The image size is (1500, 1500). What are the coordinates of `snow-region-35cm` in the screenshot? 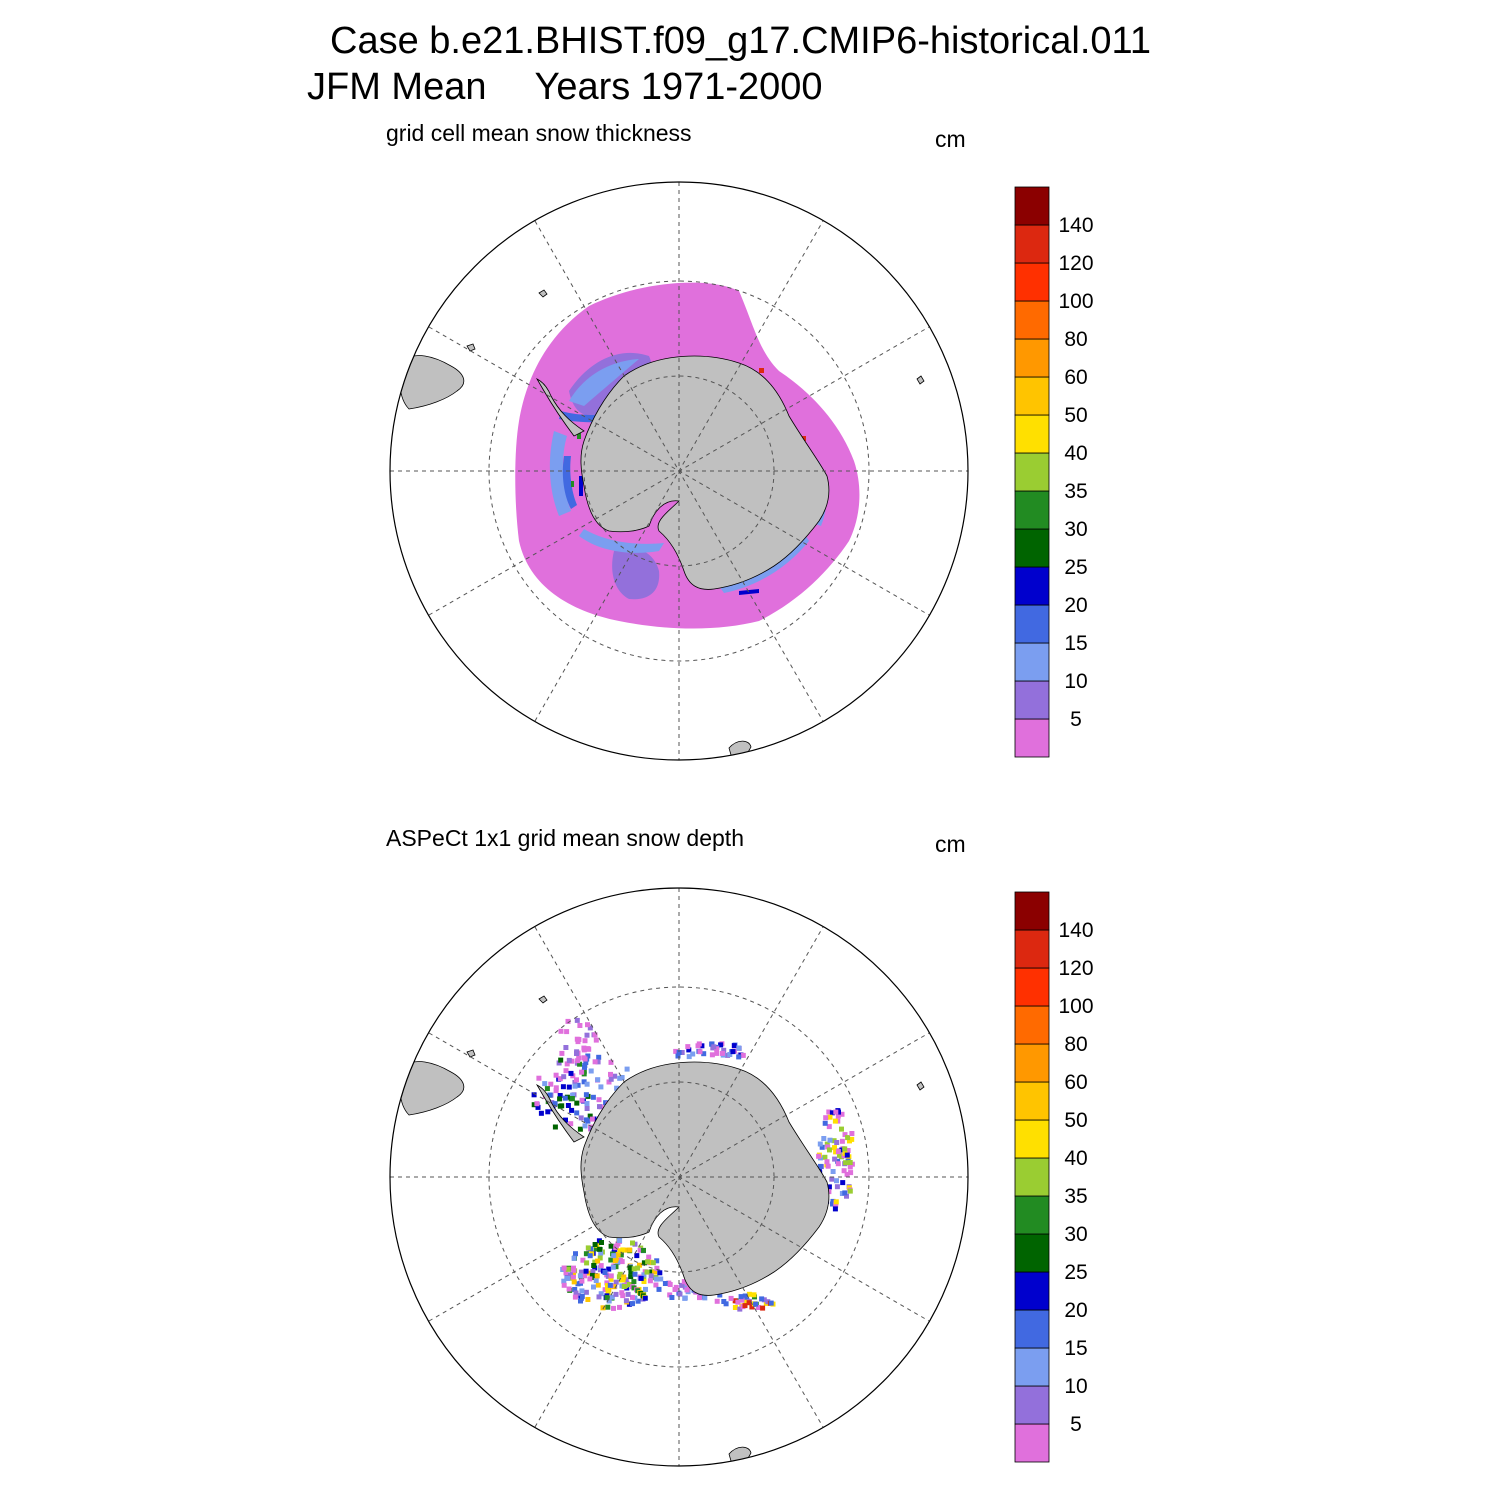 It's located at (576, 459).